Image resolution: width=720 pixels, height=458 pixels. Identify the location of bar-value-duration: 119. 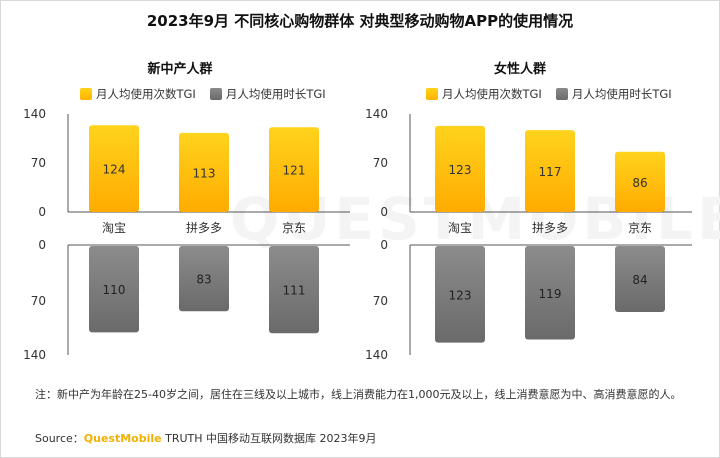
(550, 294).